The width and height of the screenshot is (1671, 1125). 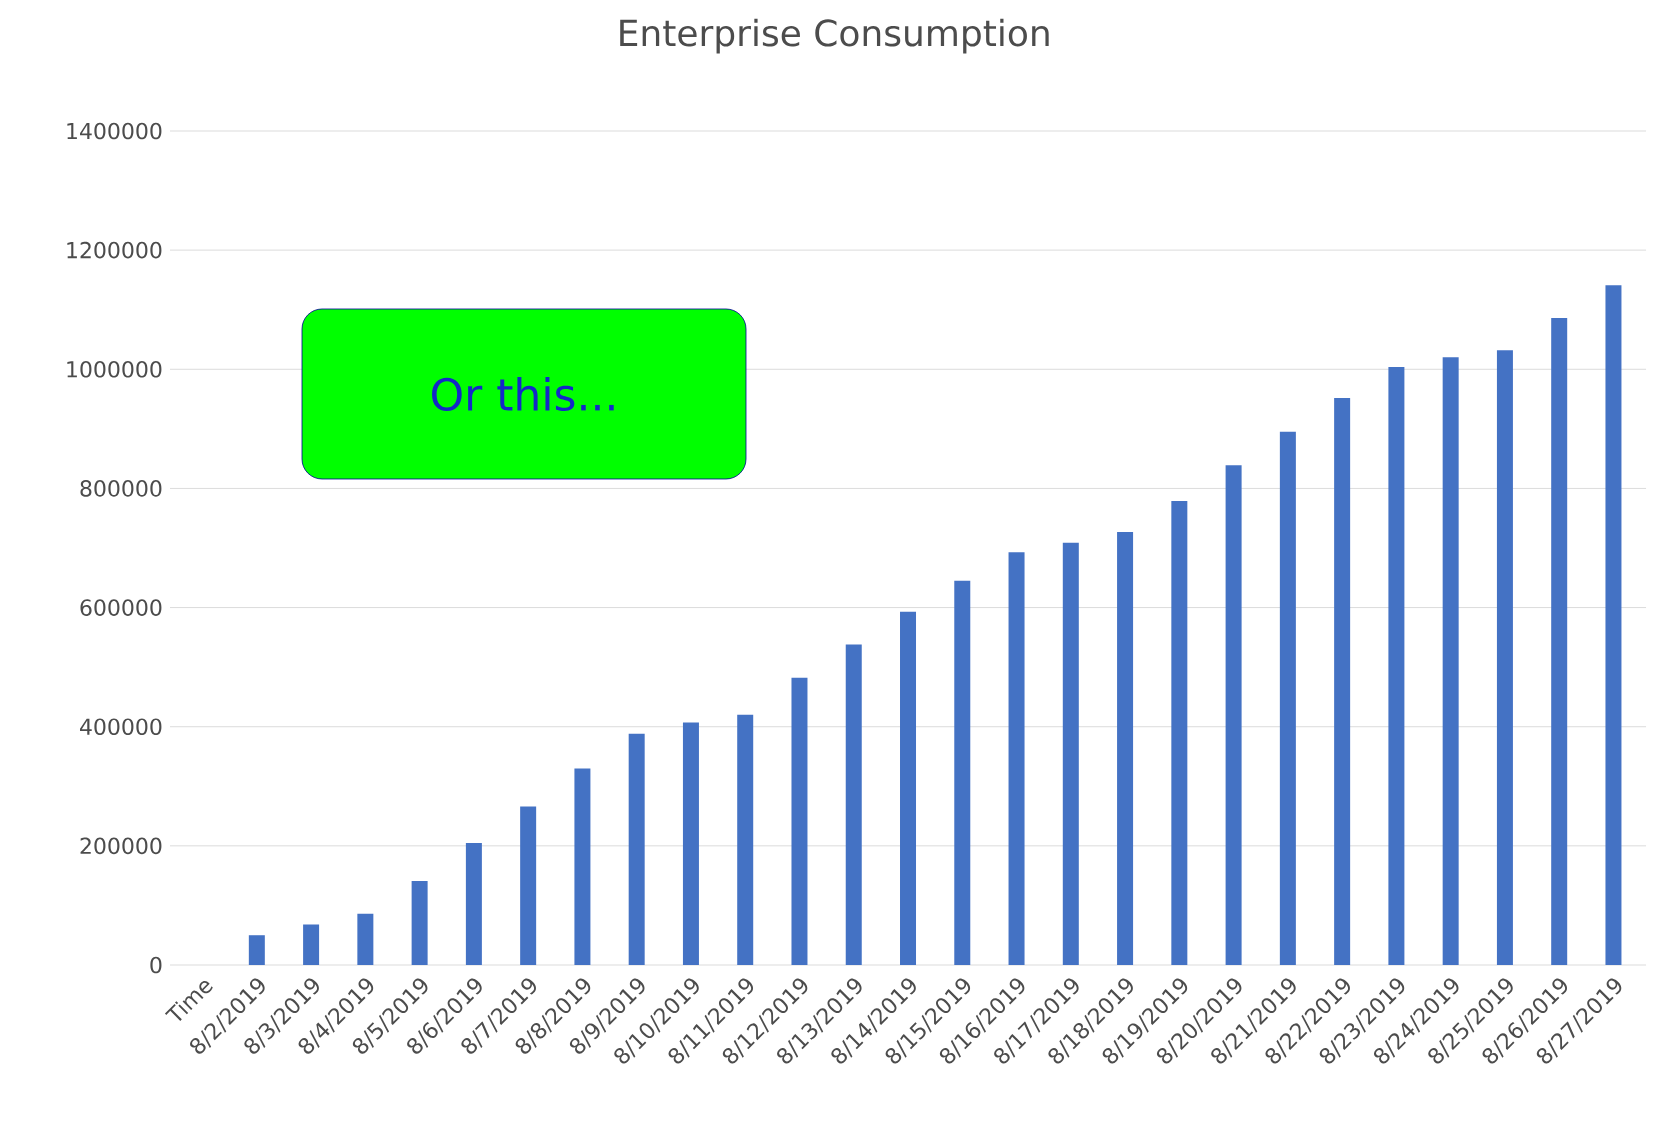 What do you see at coordinates (121, 727) in the screenshot?
I see `y-tick-label: 400000` at bounding box center [121, 727].